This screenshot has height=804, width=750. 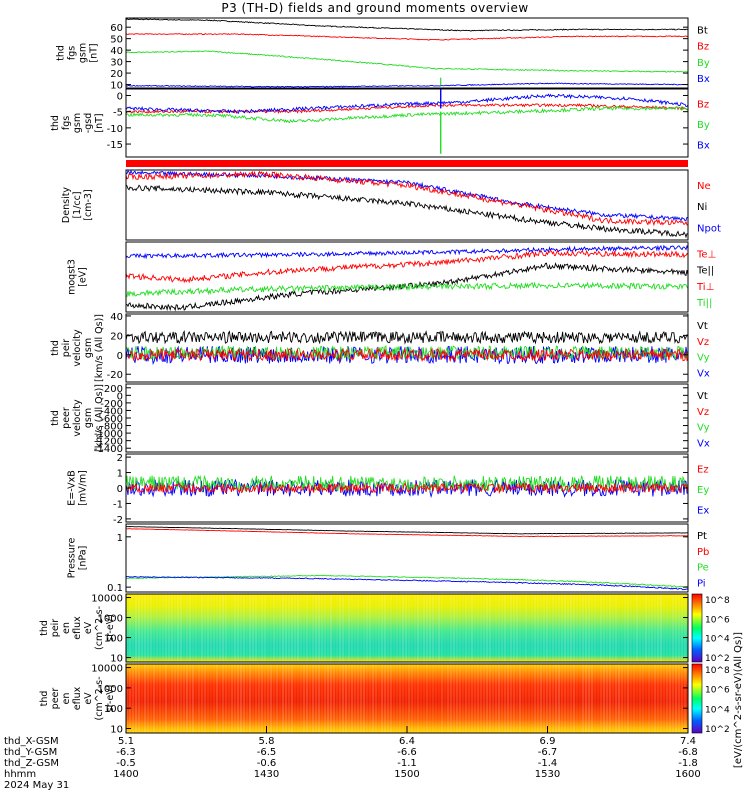 I want to click on legend-Te||: Te||, so click(x=705, y=271).